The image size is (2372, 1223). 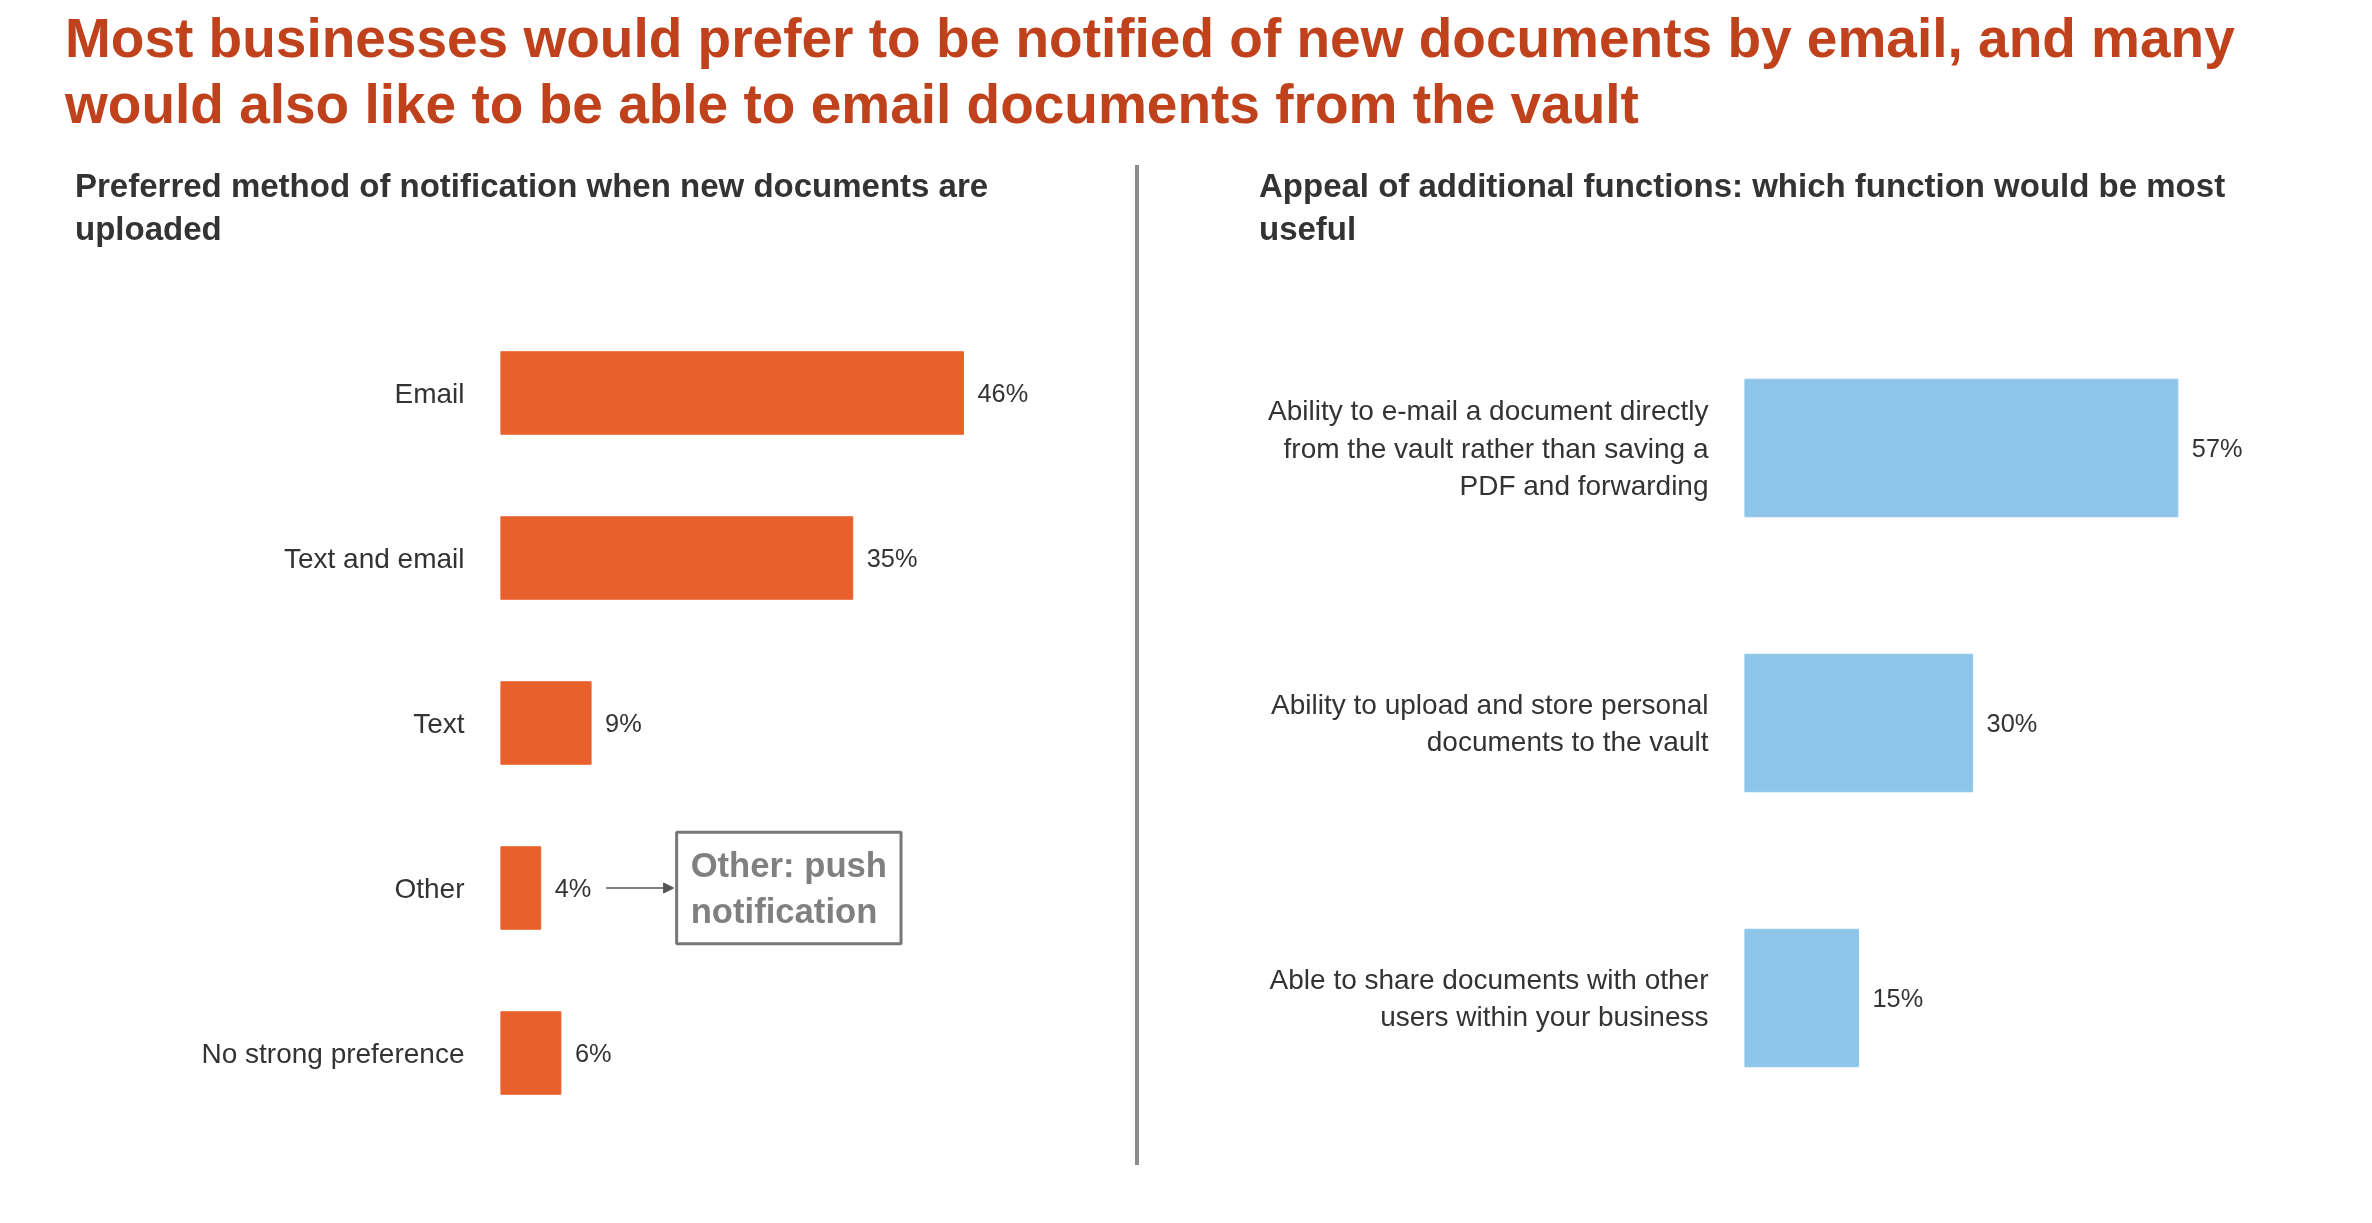 I want to click on y-tick-label: Text and email, so click(x=374, y=558).